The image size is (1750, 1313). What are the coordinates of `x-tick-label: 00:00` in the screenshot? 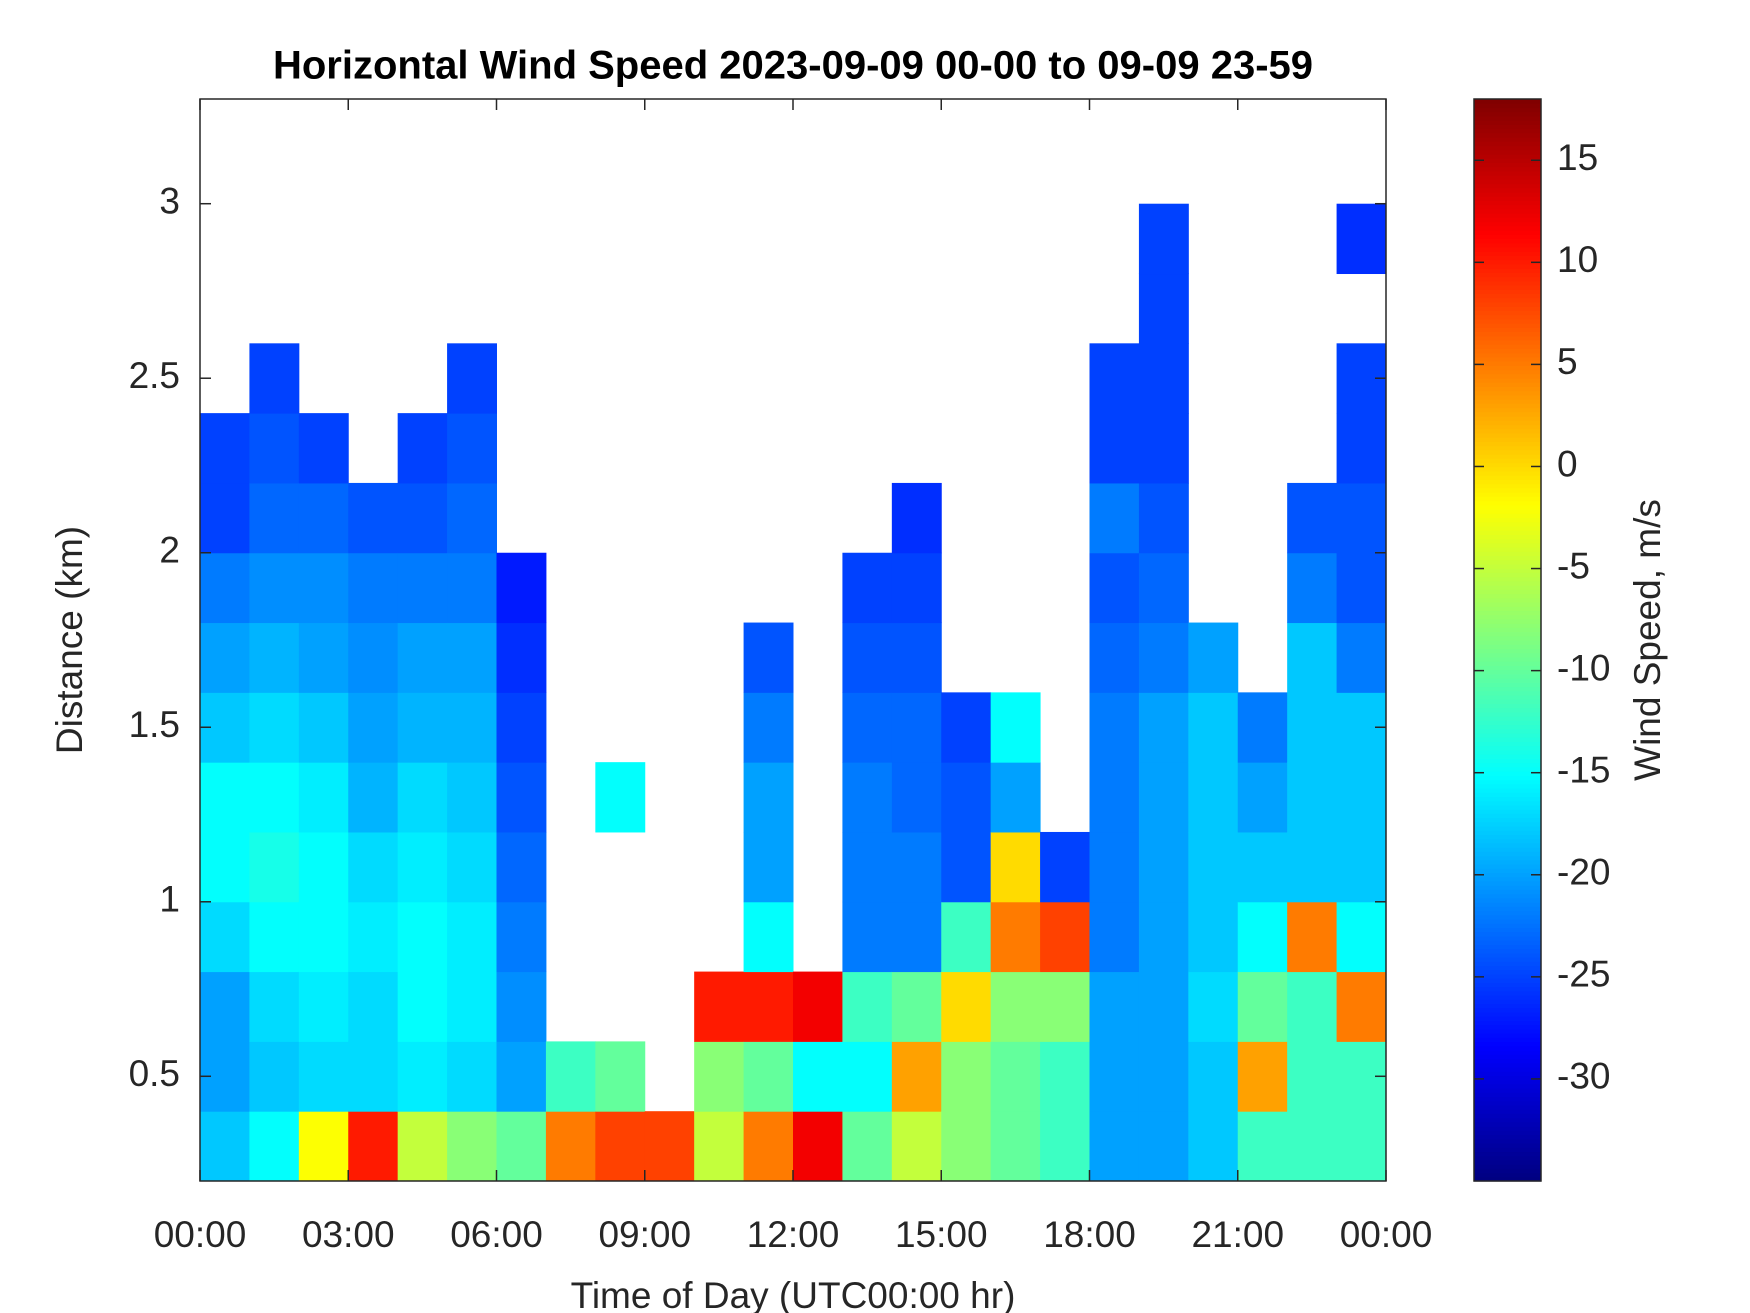 It's located at (200, 1234).